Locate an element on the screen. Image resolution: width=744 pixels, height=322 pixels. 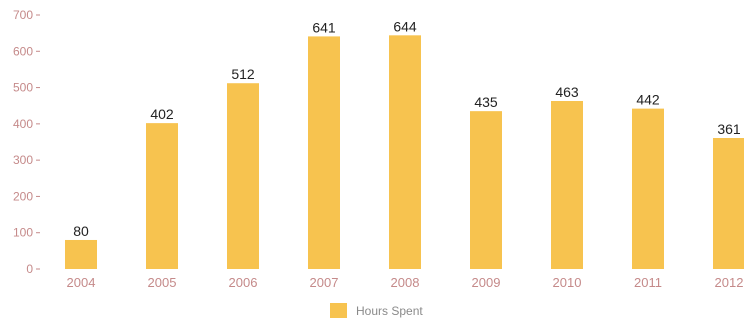
bar-2010 is located at coordinates (567, 184).